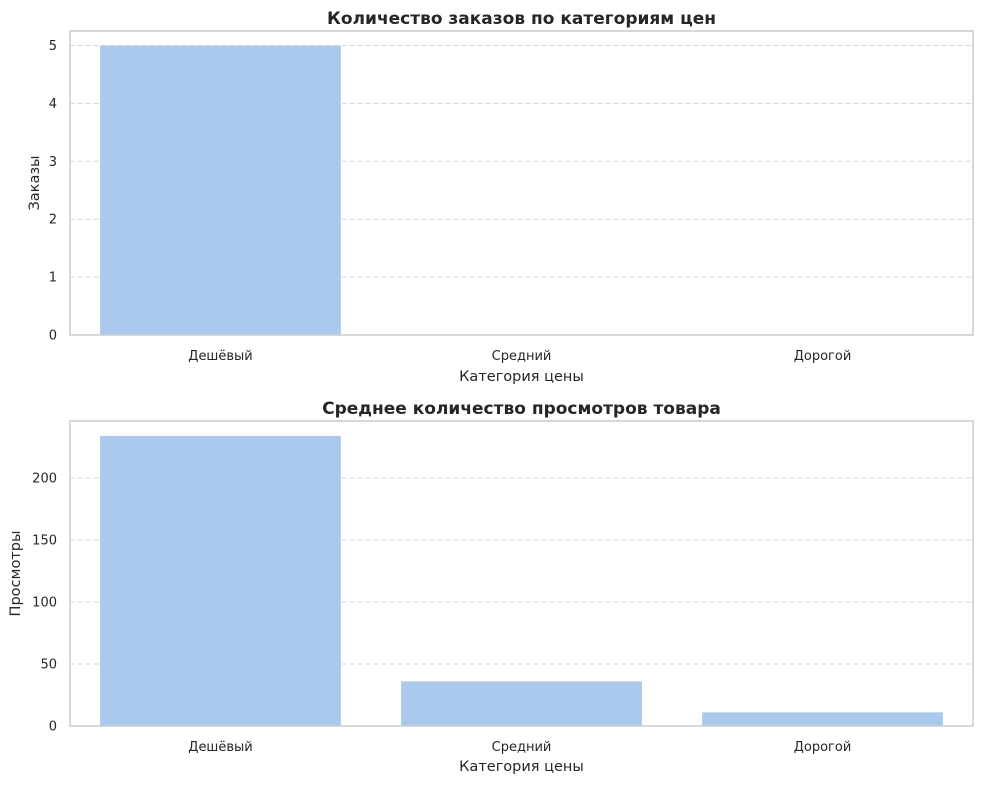 The height and width of the screenshot is (788, 984). What do you see at coordinates (53, 162) in the screenshot?
I see `y-tick-label: 3` at bounding box center [53, 162].